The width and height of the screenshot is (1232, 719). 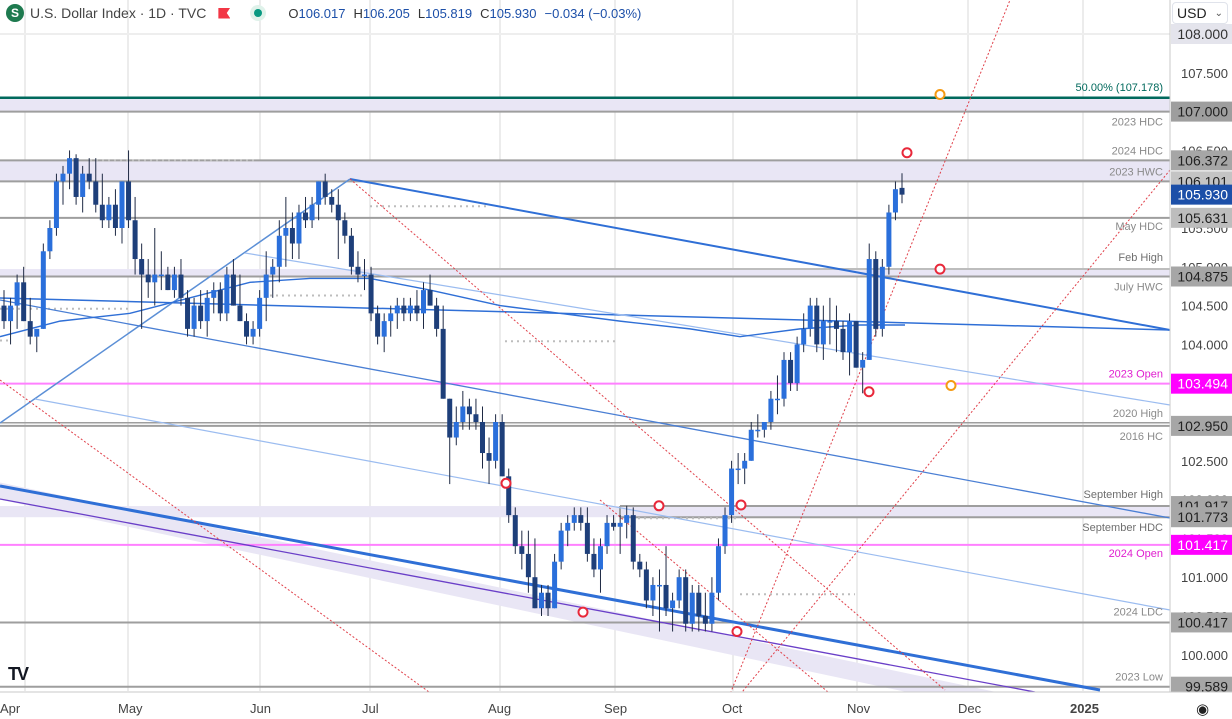 What do you see at coordinates (224, 13) in the screenshot?
I see `red-flag-icon` at bounding box center [224, 13].